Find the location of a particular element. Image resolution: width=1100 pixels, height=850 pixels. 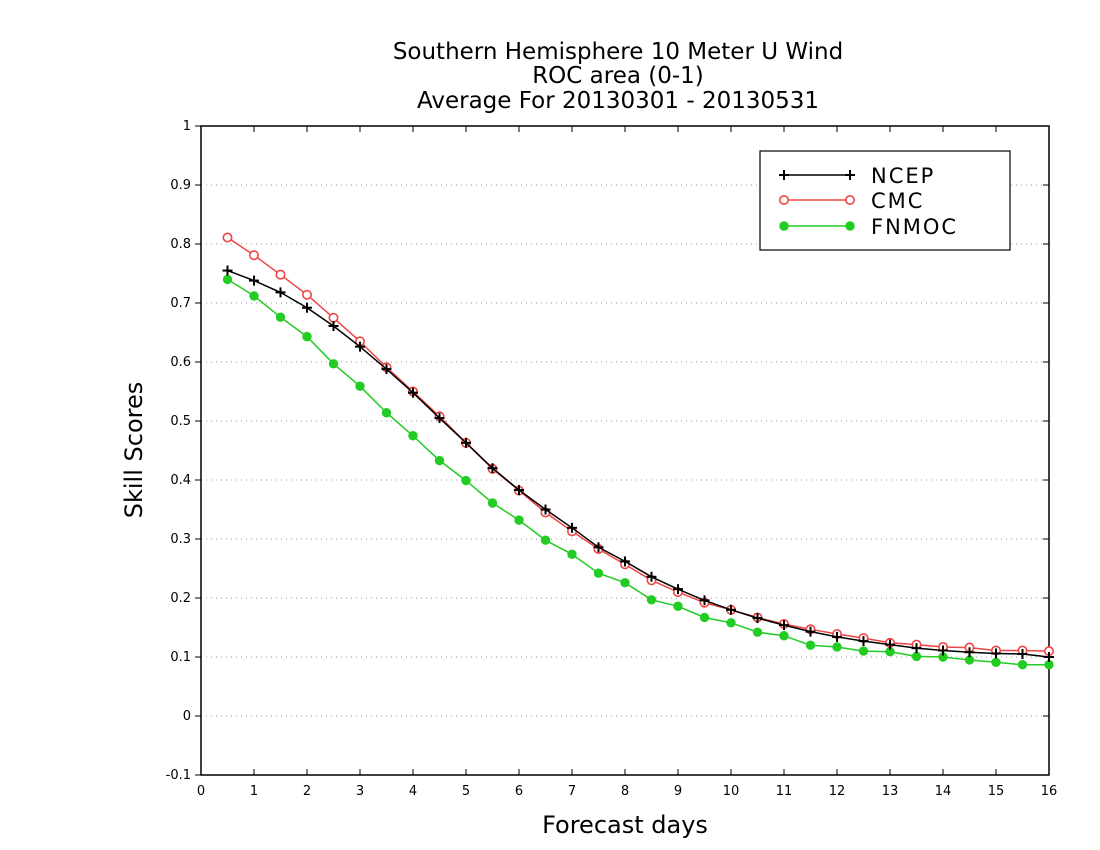

y-tick-label: 0.2 is located at coordinates (180, 598).